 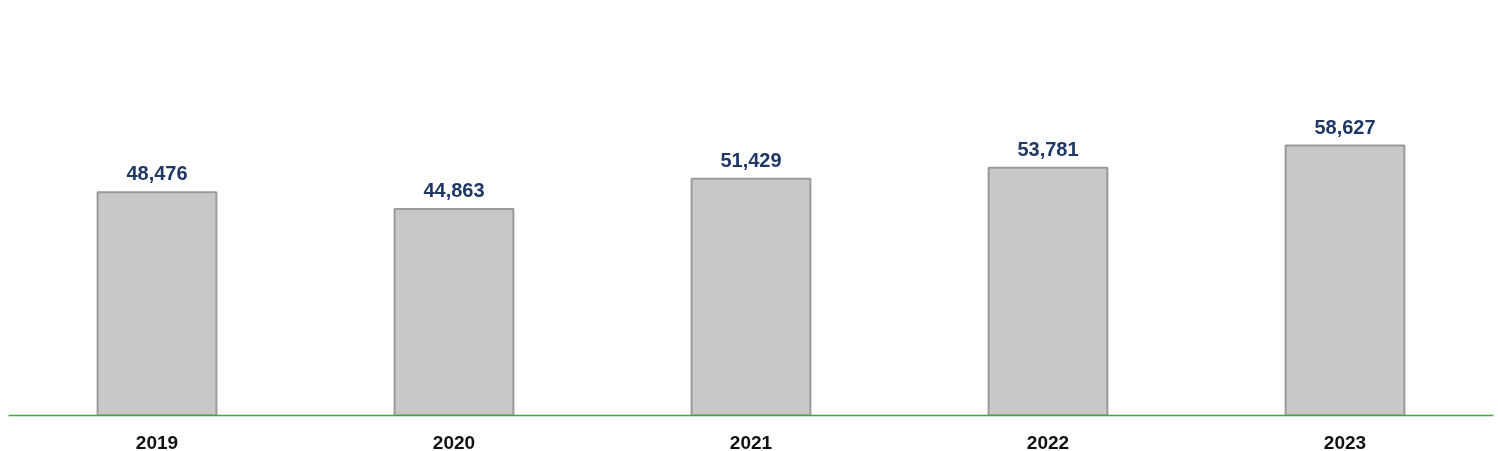 I want to click on x-tick-label: 2020, so click(x=454, y=441).